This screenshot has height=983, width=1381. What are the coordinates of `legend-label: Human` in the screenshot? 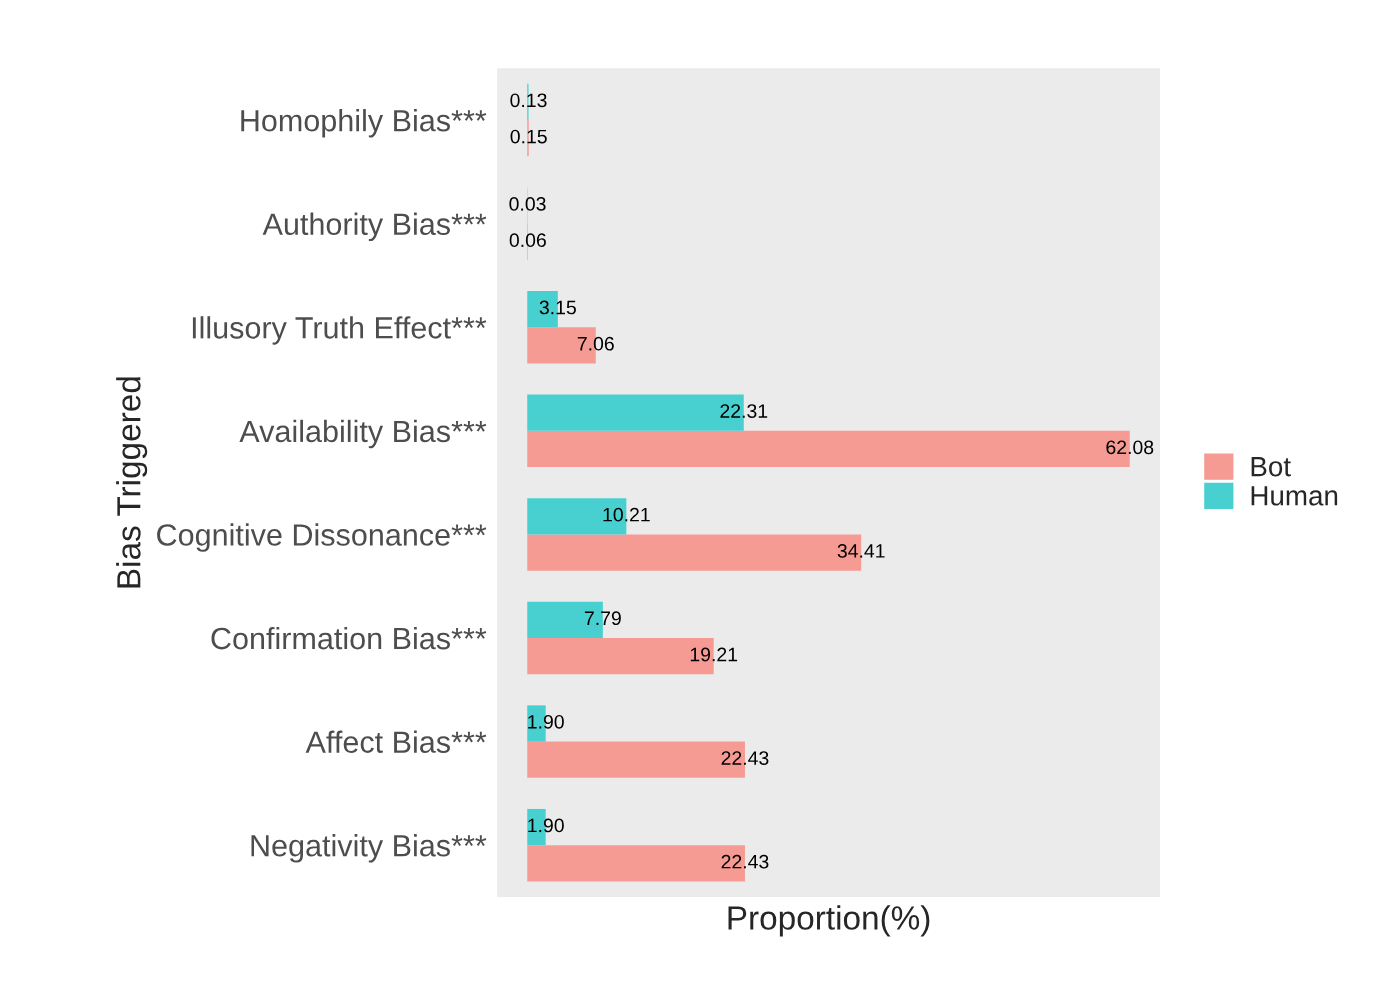 It's located at (1294, 496).